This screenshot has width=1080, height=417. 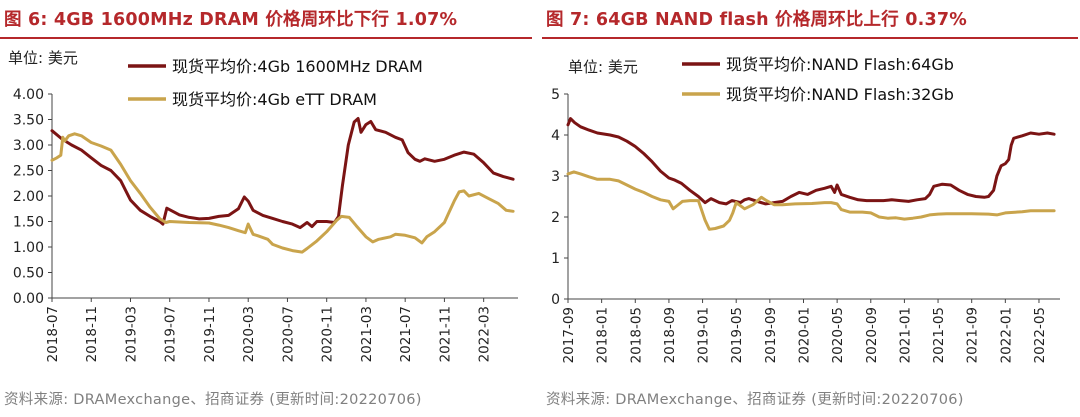 What do you see at coordinates (704, 335) in the screenshot?
I see `x-tick-label: 2019-01` at bounding box center [704, 335].